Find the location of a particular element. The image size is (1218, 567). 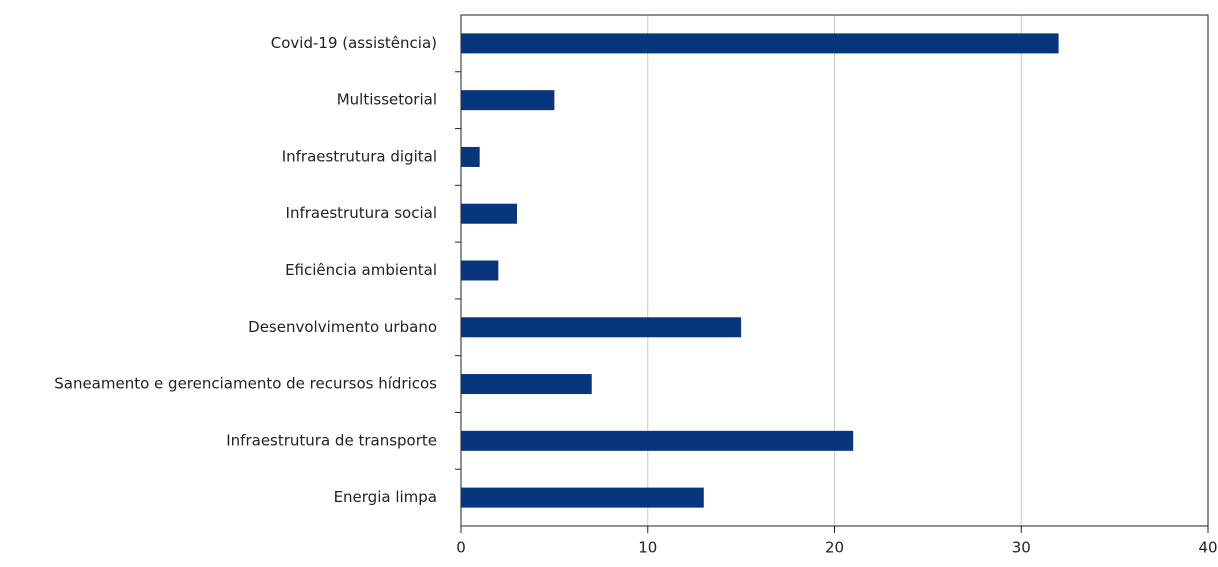

y-tick-label: Desenvolvimento urbano is located at coordinates (342, 327).